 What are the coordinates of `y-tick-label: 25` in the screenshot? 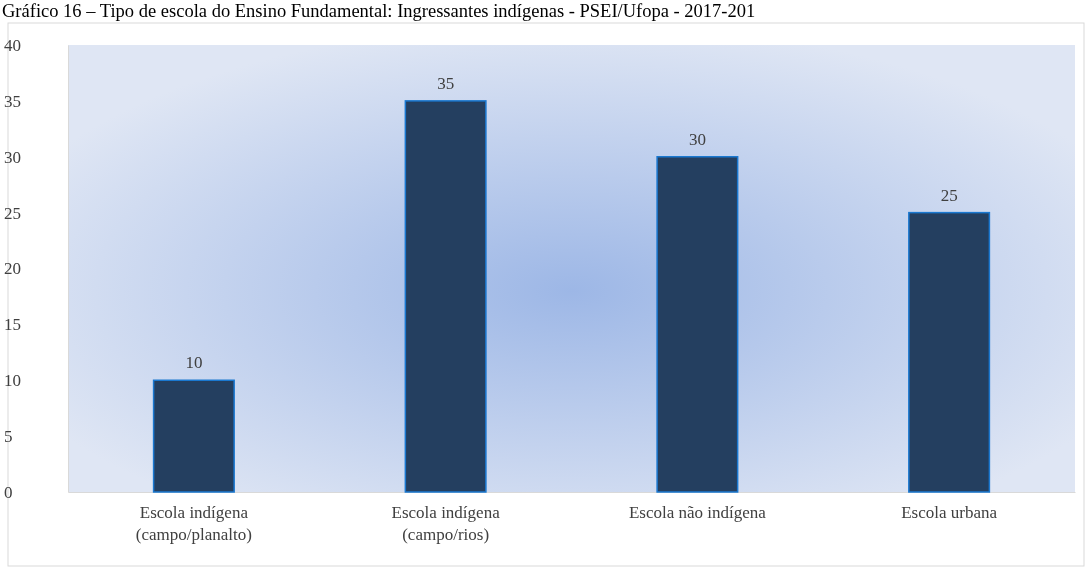 It's located at (12, 213).